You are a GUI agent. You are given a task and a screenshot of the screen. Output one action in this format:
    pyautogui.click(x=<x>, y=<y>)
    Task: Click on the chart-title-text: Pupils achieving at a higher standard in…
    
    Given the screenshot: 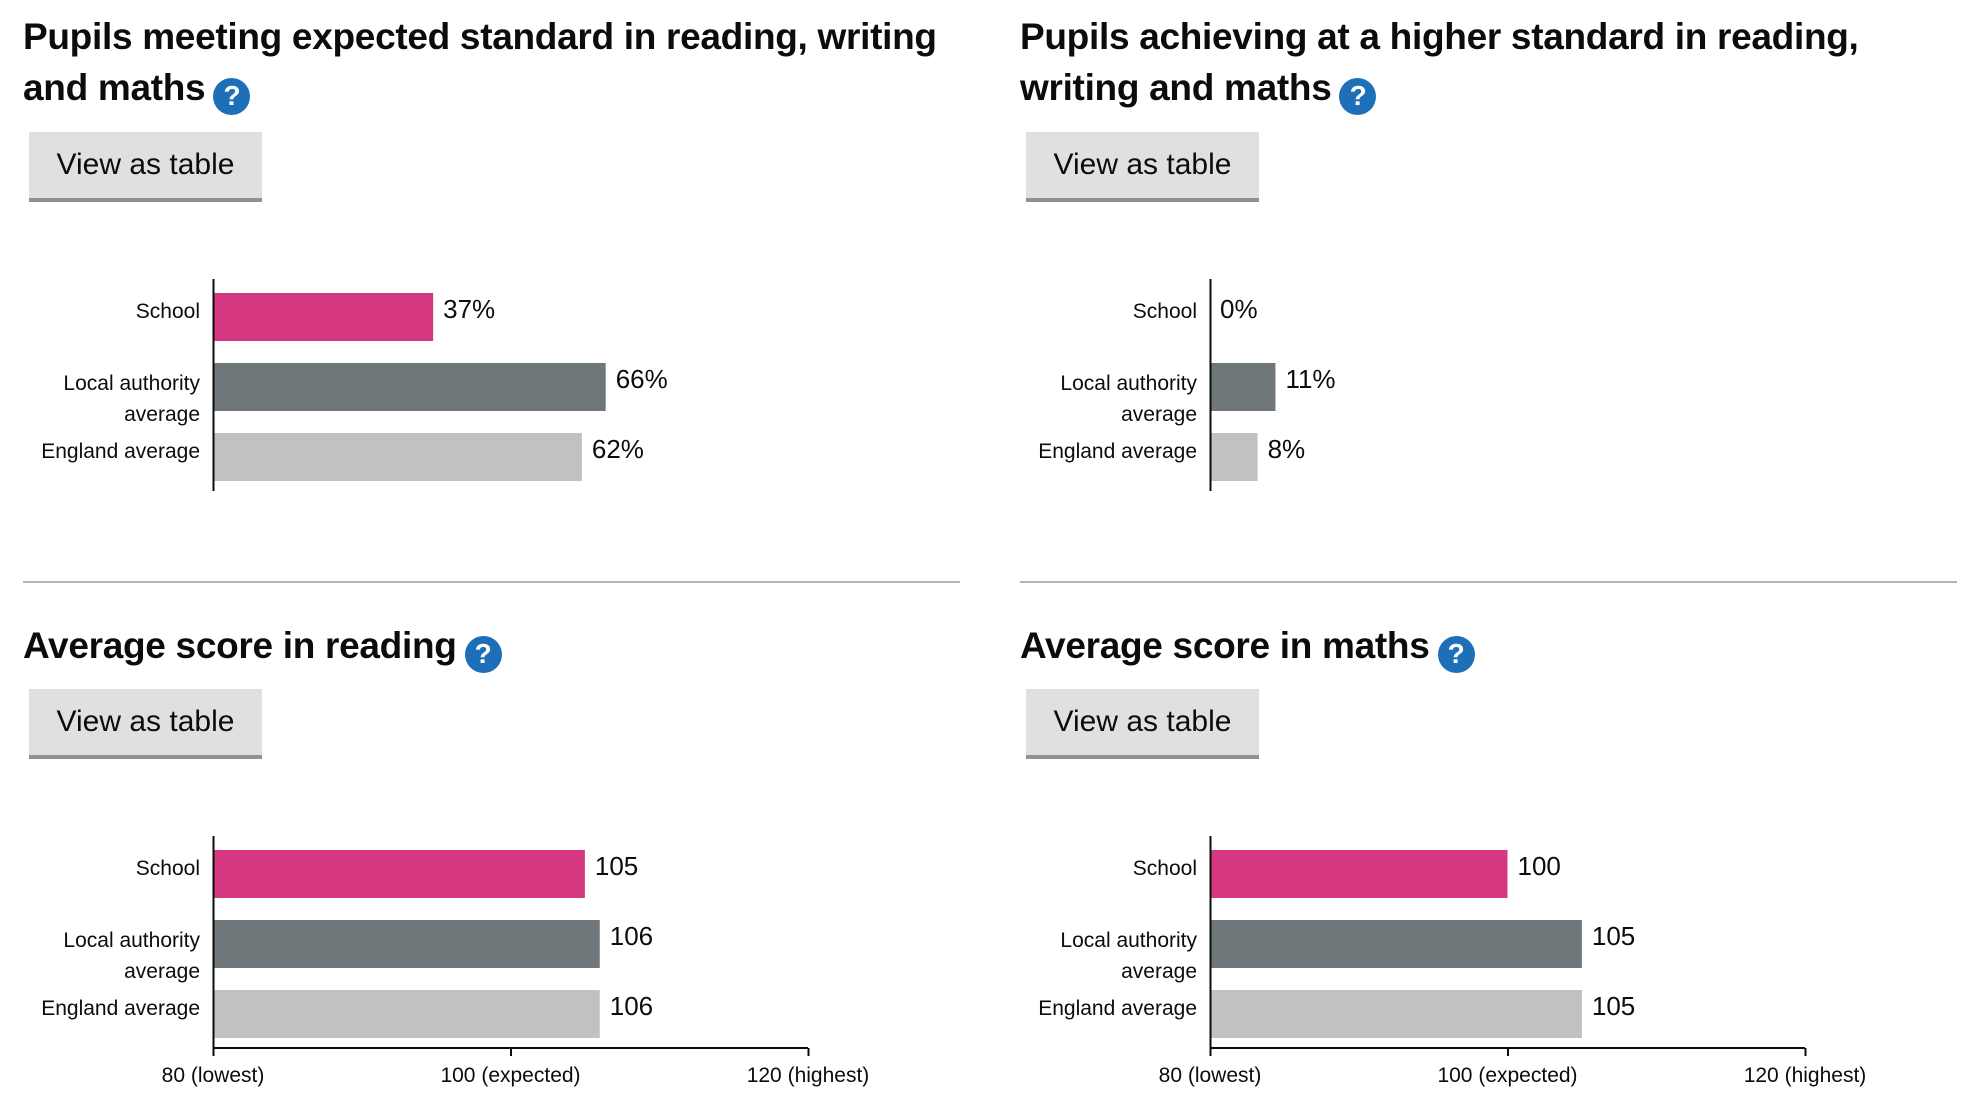 What is the action you would take?
    pyautogui.click(x=1439, y=62)
    